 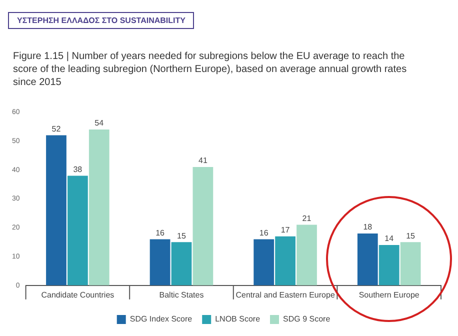 What do you see at coordinates (210, 69) in the screenshot?
I see `chart-title: Figure 1.15 | Number of years needed for subregions below the EU average to reach the score of the leading subregion (Northern Europe), based on average annual growth rates since 2015` at bounding box center [210, 69].